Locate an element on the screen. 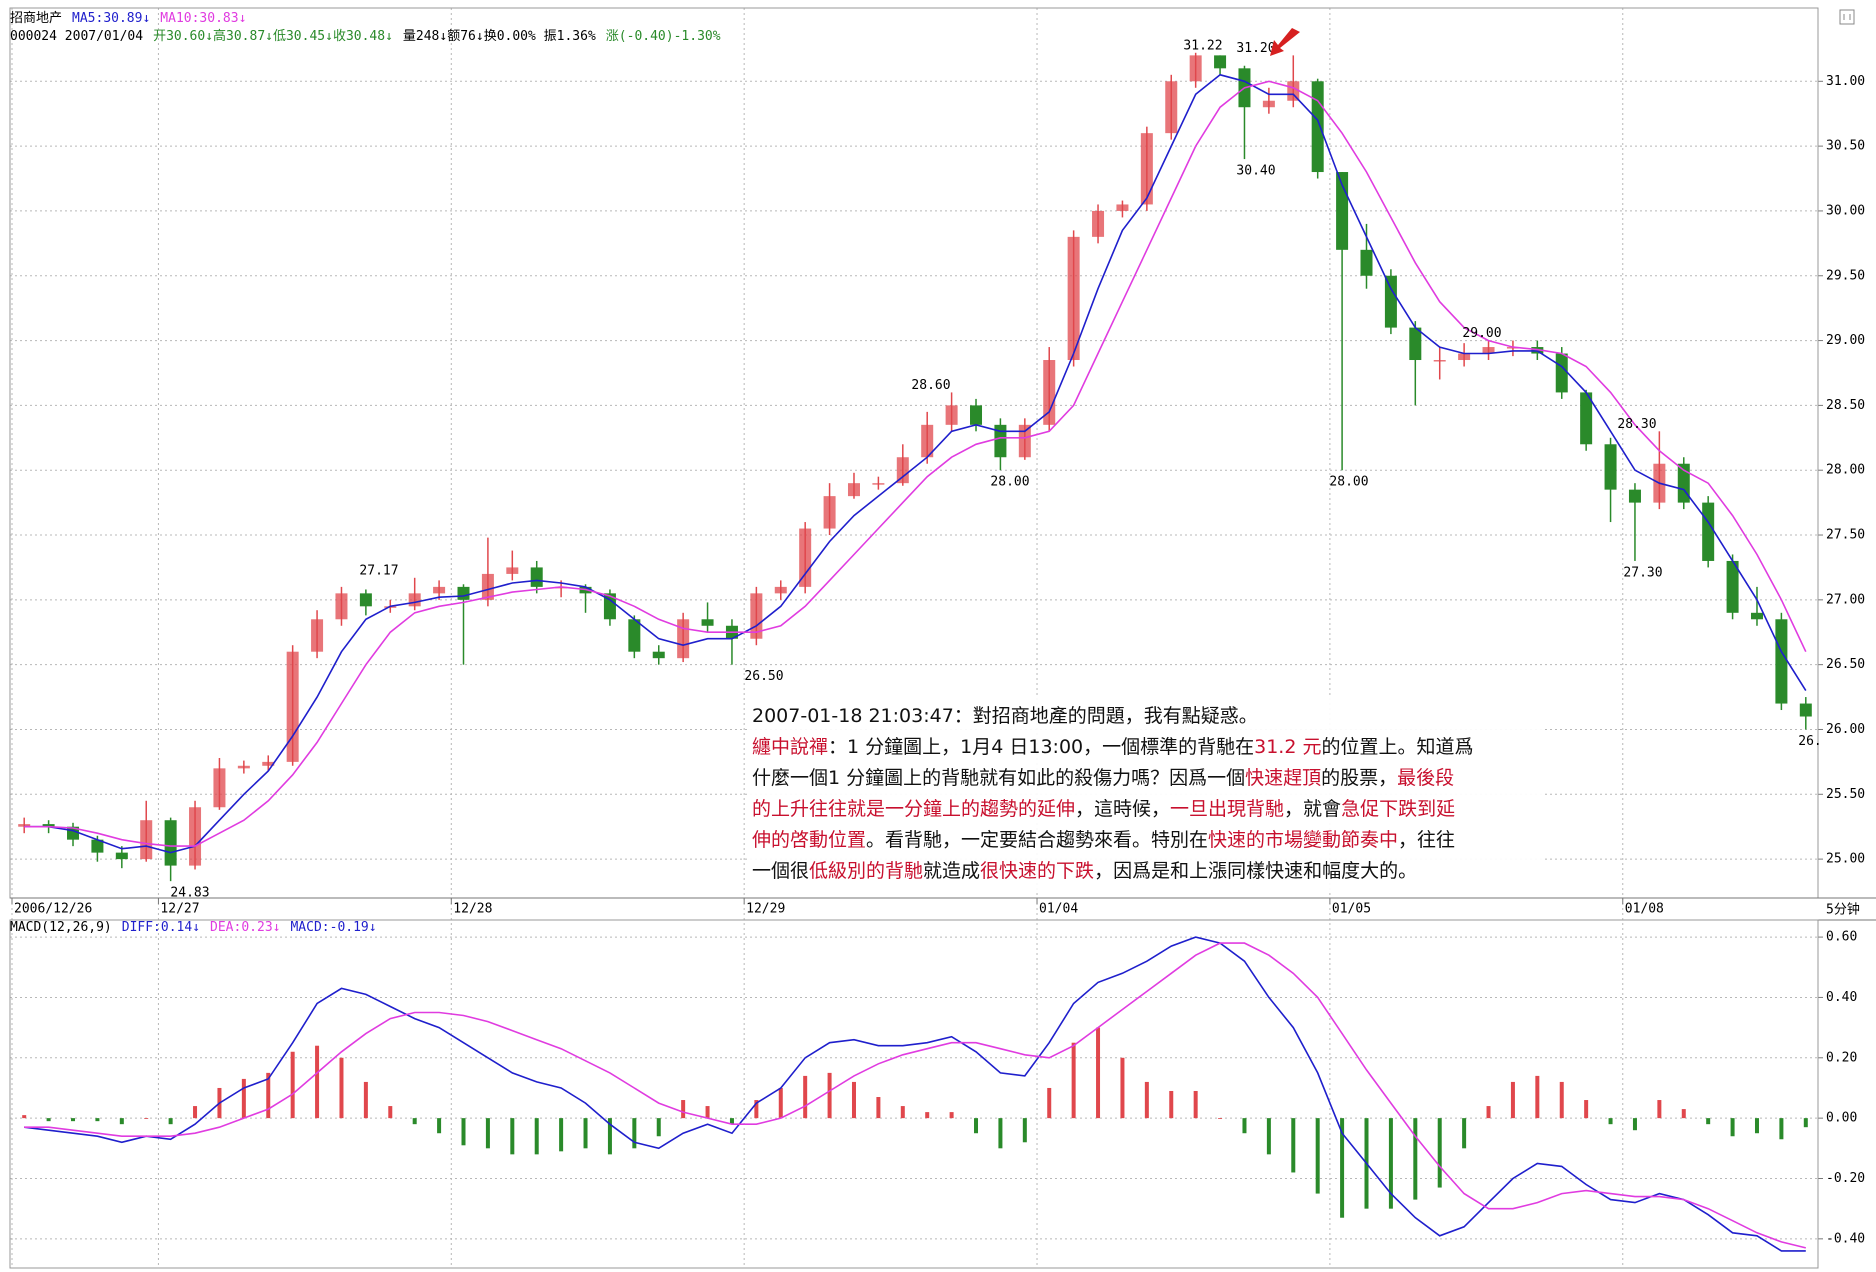 The height and width of the screenshot is (1272, 1876). panel-icon is located at coordinates (1847, 17).